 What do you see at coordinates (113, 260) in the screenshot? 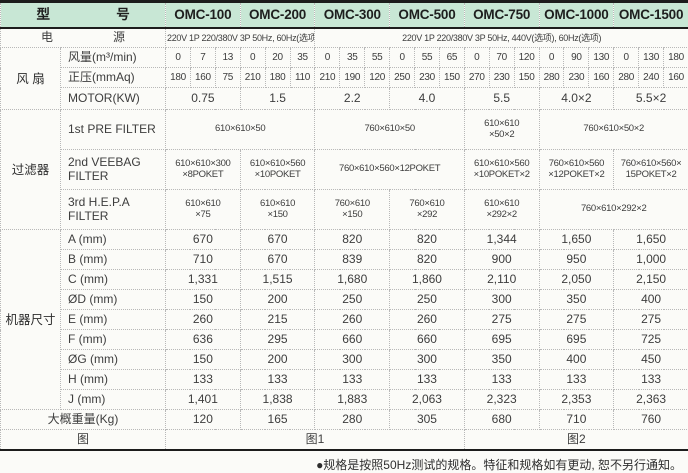
I see `row-label: B (mm)` at bounding box center [113, 260].